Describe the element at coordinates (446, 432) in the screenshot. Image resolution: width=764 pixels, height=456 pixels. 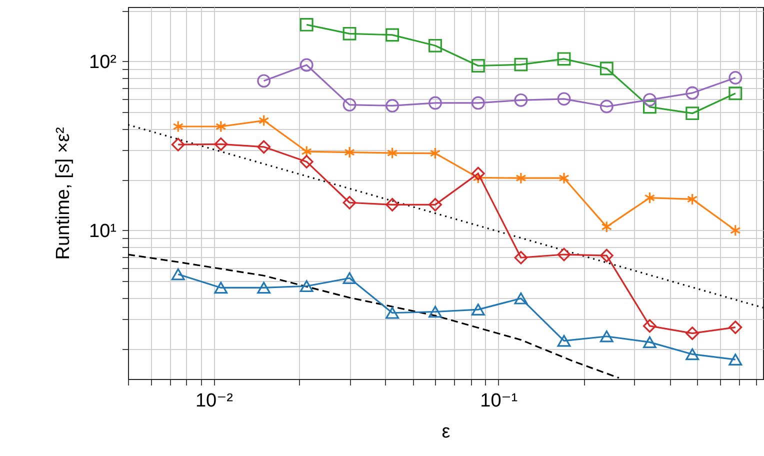
I see `x-axis-title: ε` at that location.